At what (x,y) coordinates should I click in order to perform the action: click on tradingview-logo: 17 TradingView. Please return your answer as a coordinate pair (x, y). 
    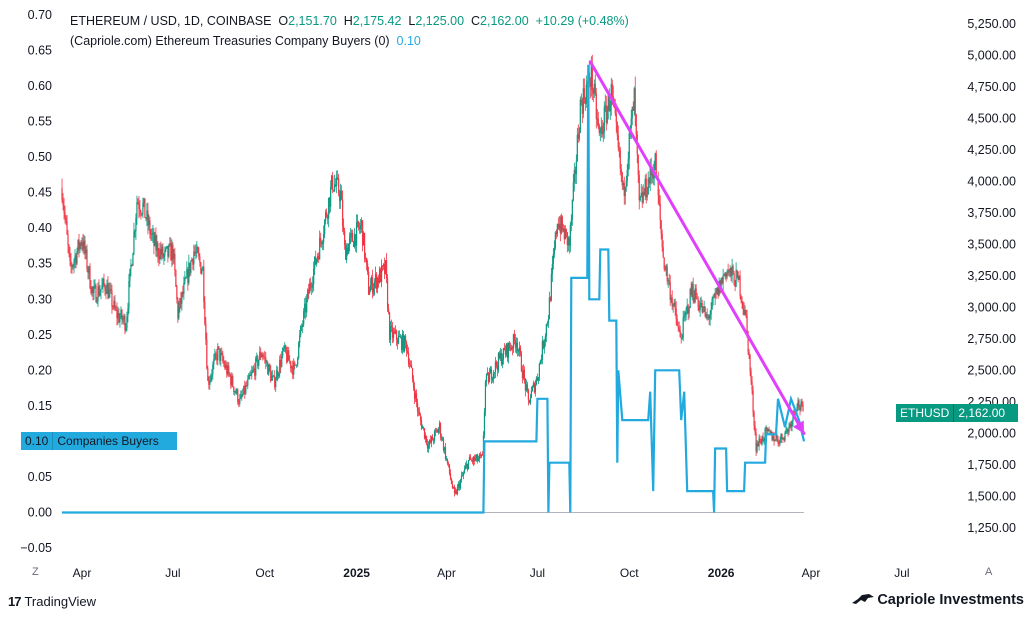
    Looking at the image, I should click on (52, 601).